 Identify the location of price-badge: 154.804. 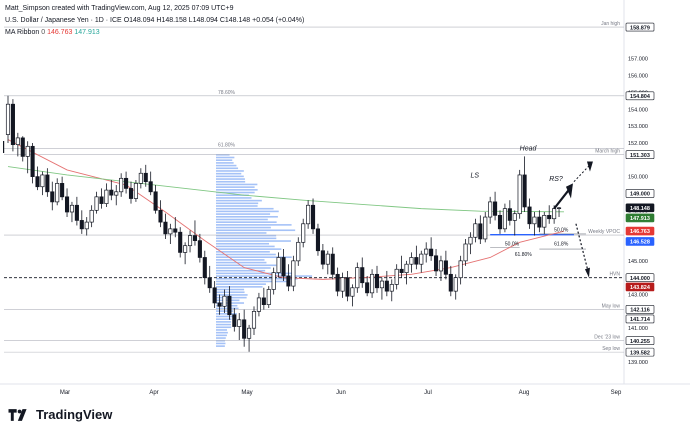
(640, 96).